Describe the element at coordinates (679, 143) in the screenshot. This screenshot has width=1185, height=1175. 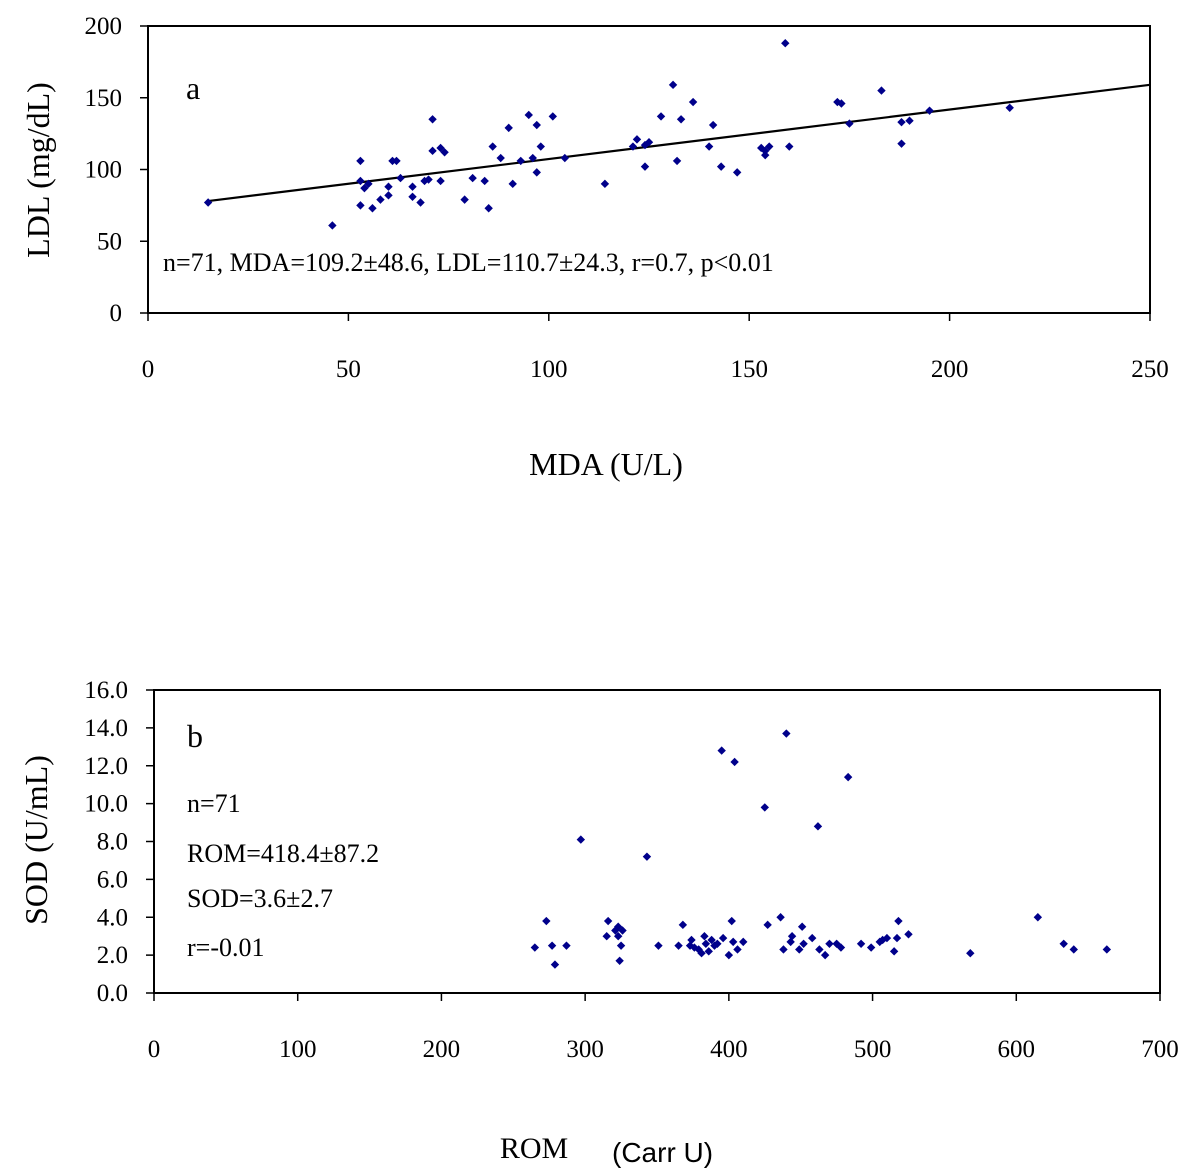
I see `trend-line` at that location.